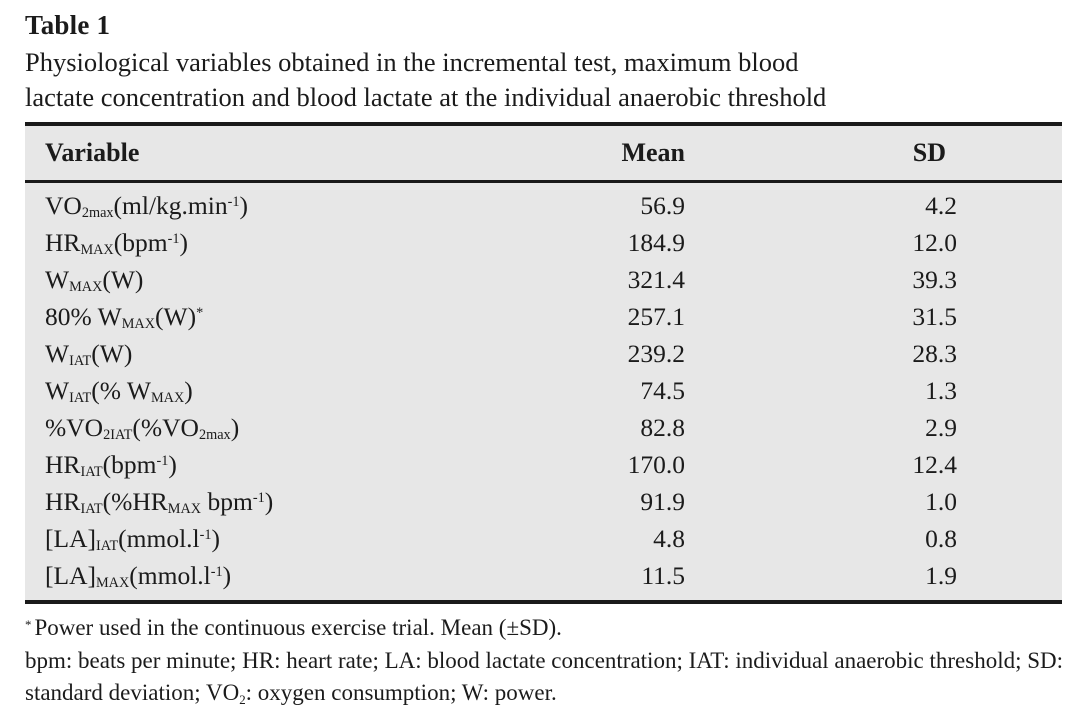  What do you see at coordinates (662, 427) in the screenshot?
I see `mean-cell: 82.8` at bounding box center [662, 427].